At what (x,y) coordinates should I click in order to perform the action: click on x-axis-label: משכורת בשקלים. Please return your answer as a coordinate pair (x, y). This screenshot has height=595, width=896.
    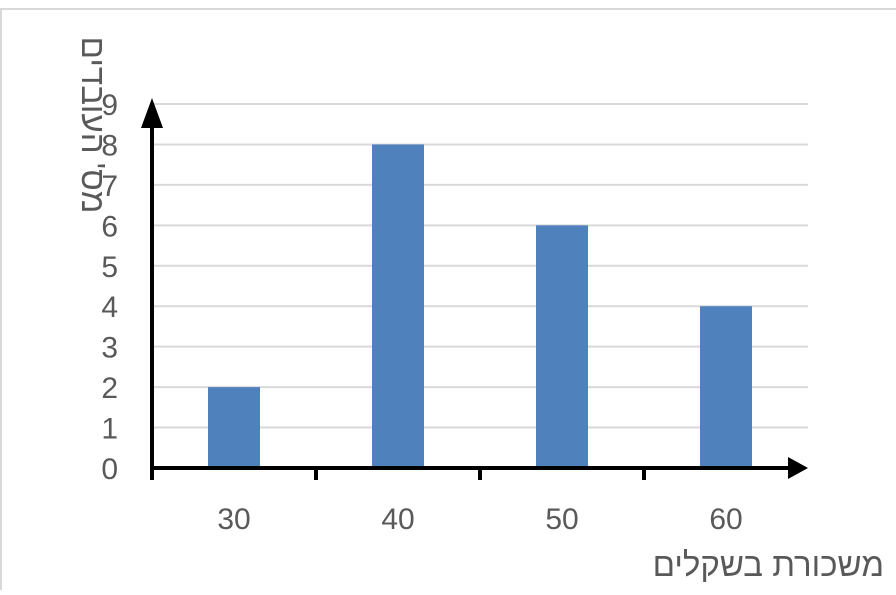
    Looking at the image, I should click on (768, 564).